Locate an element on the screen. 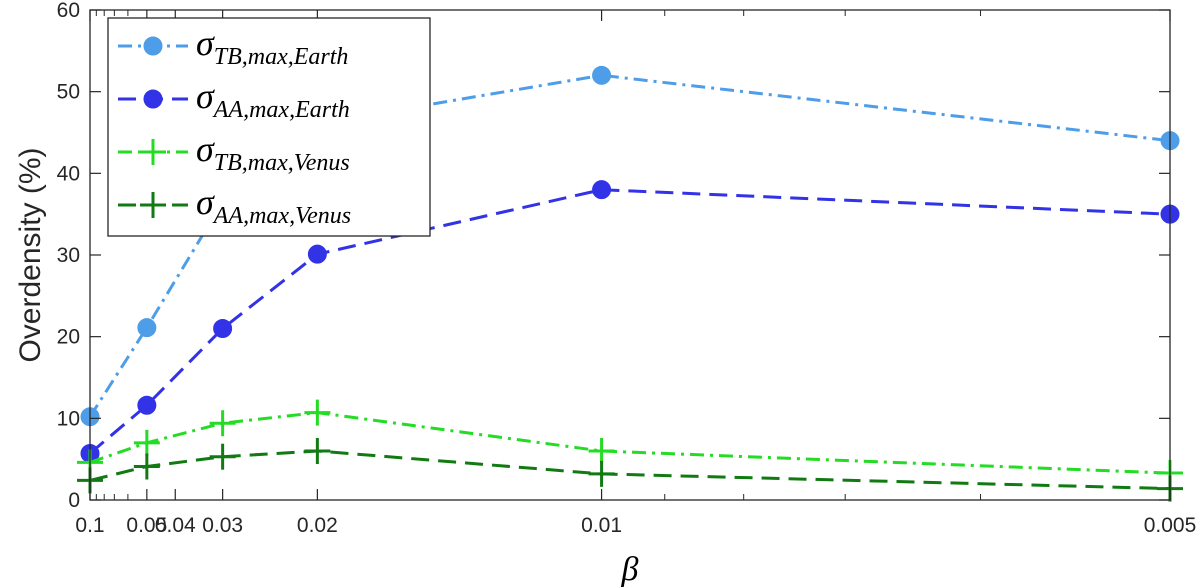 This screenshot has width=1200, height=587. y-tick-label: 40 is located at coordinates (68, 173).